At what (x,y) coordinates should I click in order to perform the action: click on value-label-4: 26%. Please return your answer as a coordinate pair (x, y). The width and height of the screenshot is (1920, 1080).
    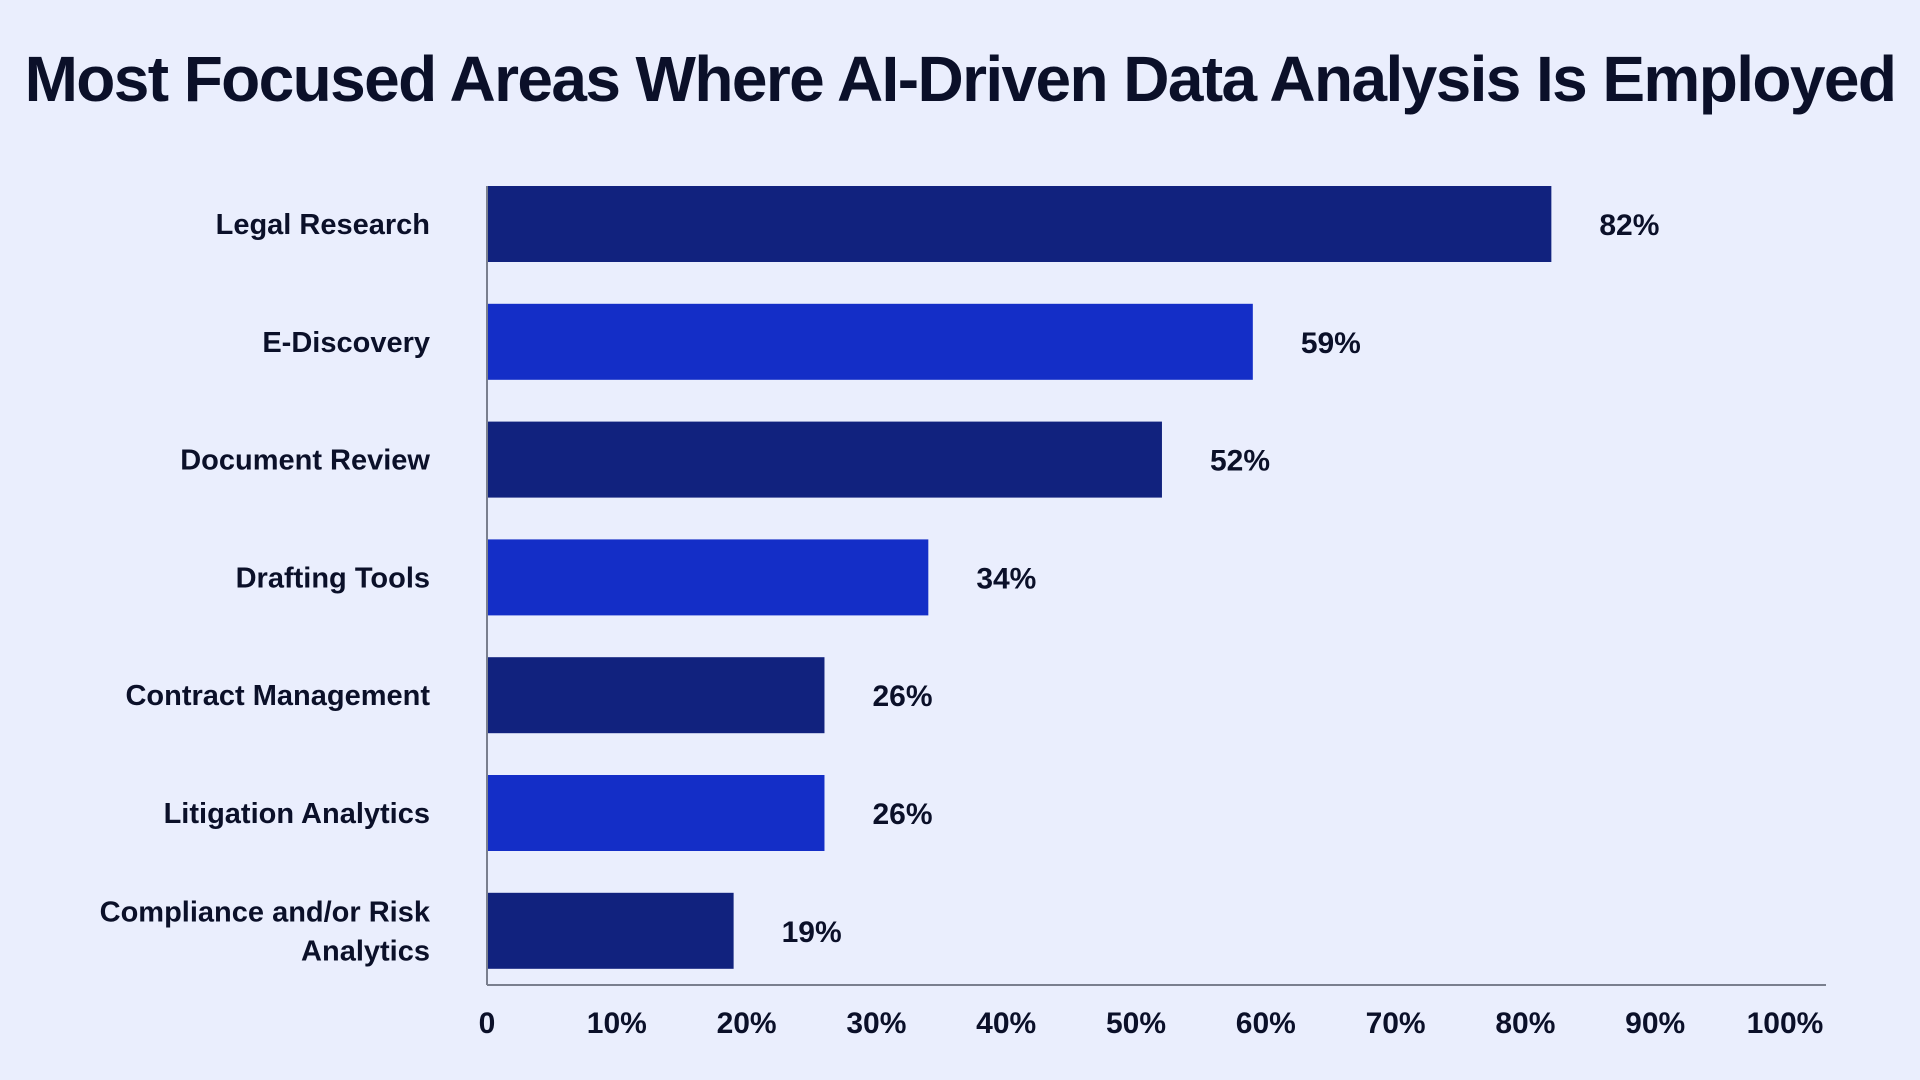
    Looking at the image, I should click on (902, 696).